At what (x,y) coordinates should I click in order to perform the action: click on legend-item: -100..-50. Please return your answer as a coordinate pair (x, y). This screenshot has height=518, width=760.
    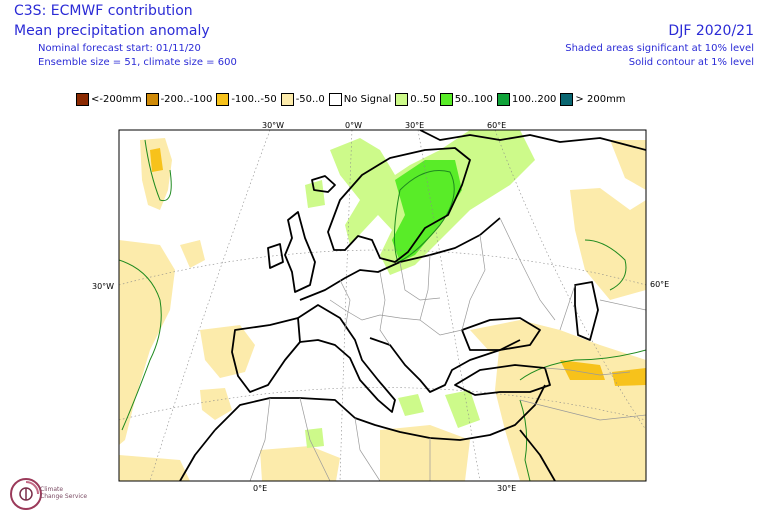
    Looking at the image, I should click on (246, 99).